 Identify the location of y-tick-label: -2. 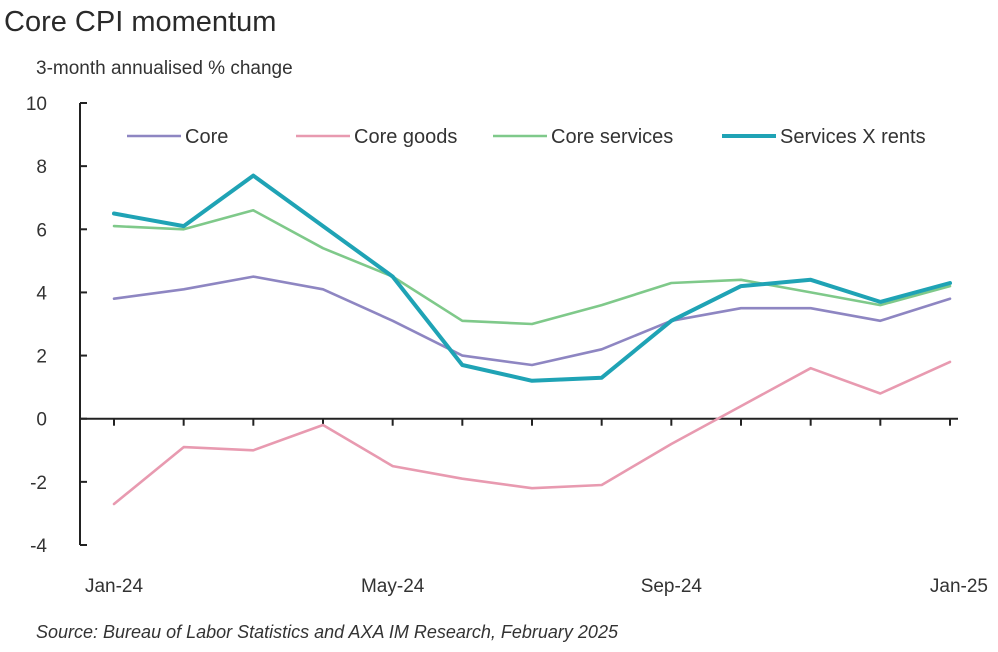
(38, 483).